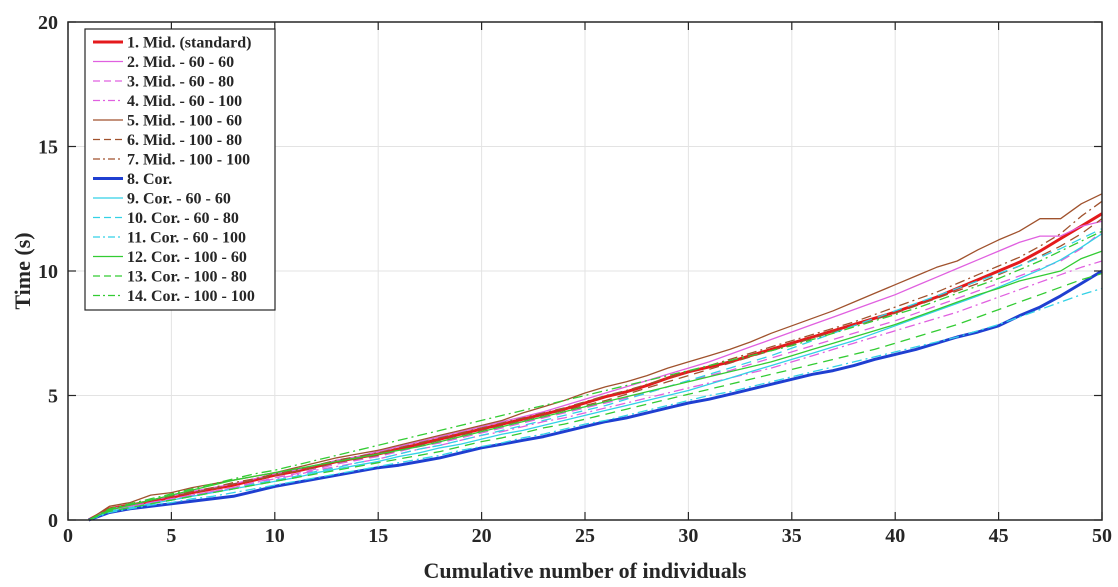  I want to click on x-tick-label: 40, so click(895, 536).